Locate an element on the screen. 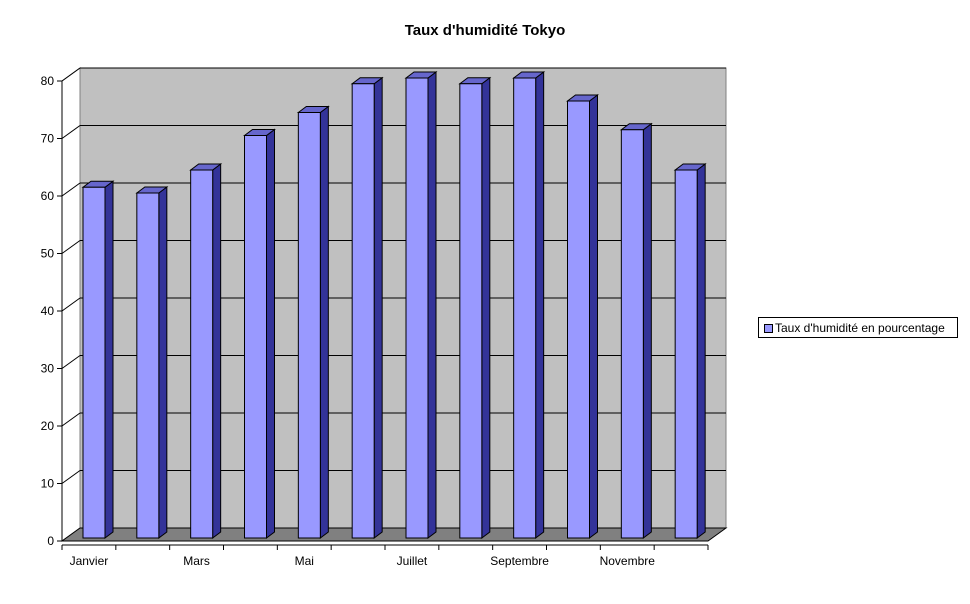 This screenshot has height=604, width=970. y-tick-label: 80 is located at coordinates (48, 81).